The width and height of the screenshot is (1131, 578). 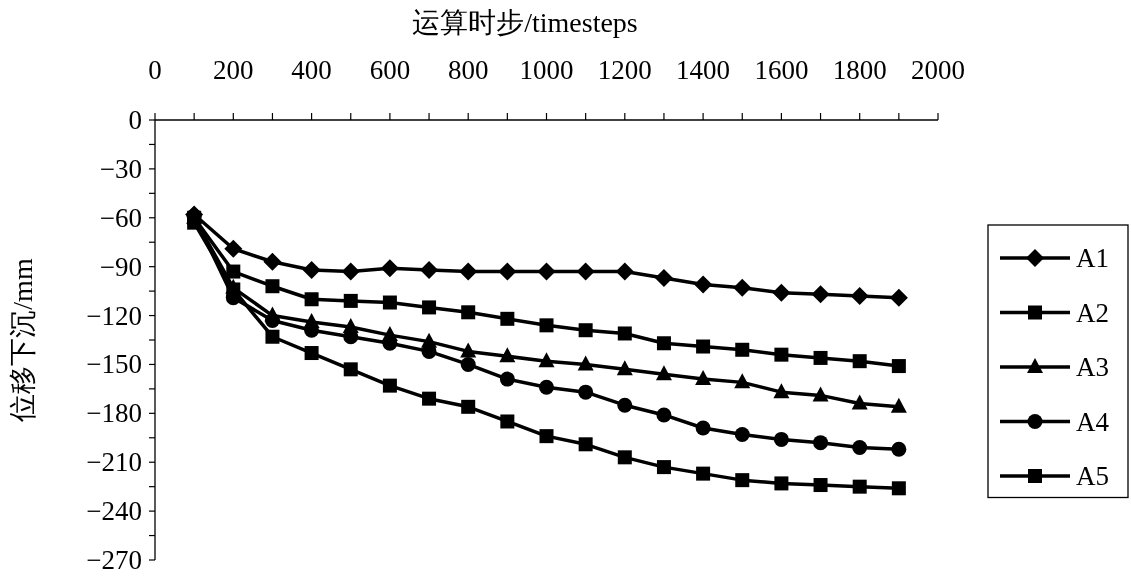 What do you see at coordinates (1092, 258) in the screenshot?
I see `legend-label: A1` at bounding box center [1092, 258].